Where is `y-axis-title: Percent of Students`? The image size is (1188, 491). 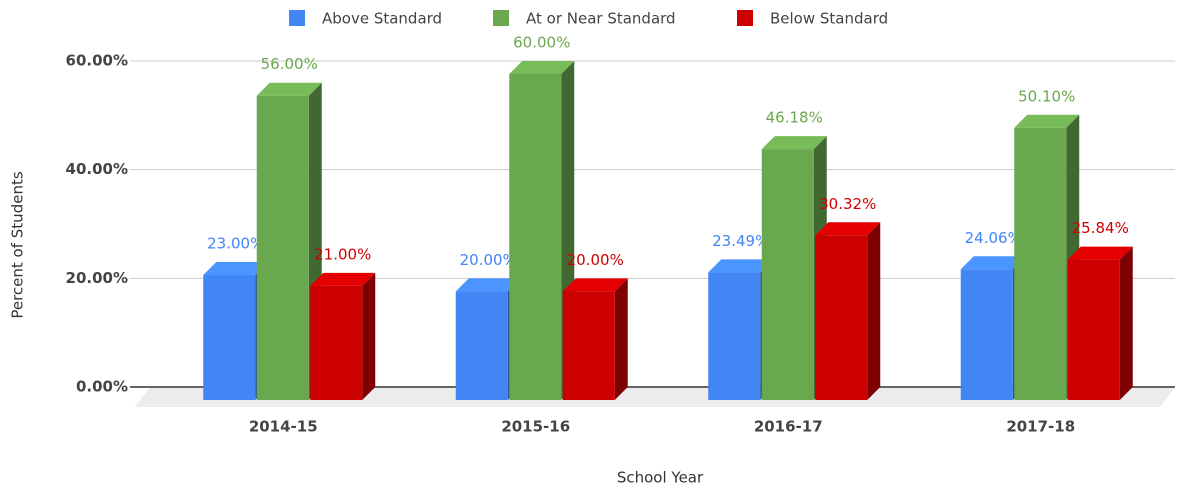 y-axis-title: Percent of Students is located at coordinates (18, 244).